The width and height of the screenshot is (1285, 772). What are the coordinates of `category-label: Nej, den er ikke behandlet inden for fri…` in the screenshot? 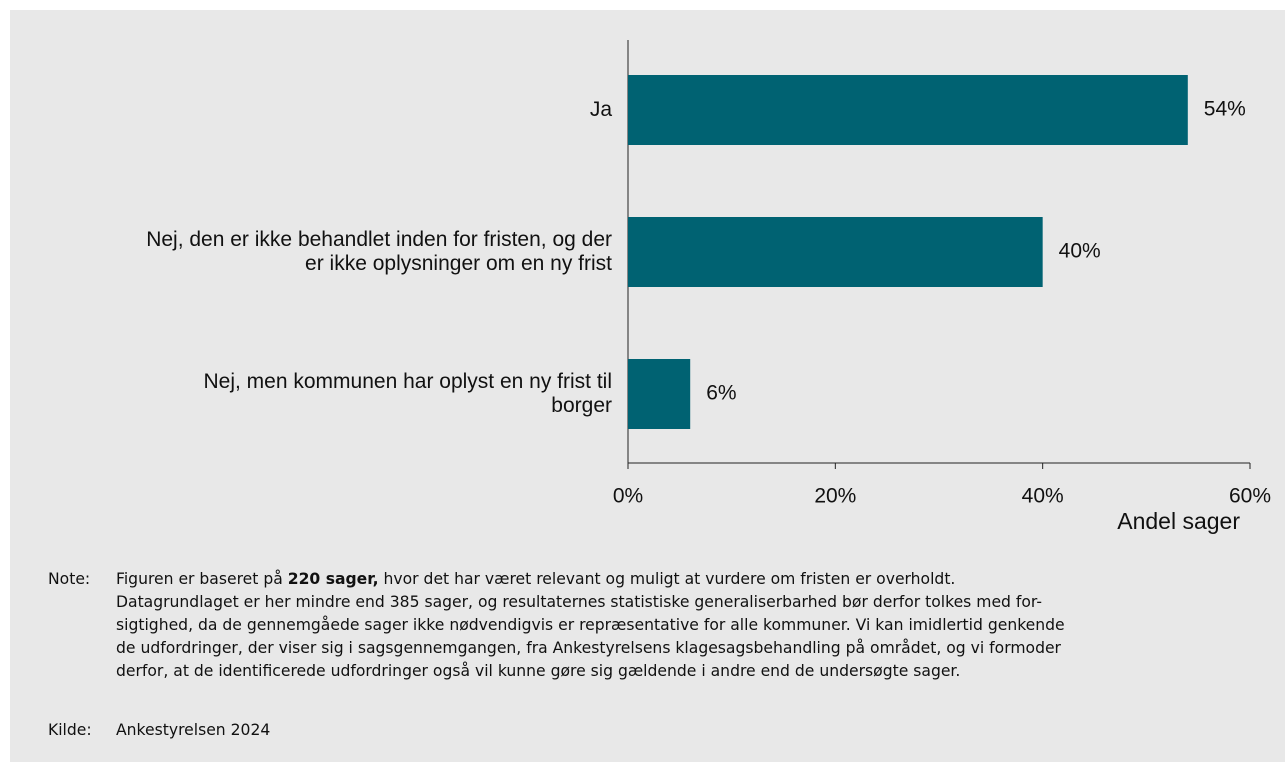 It's located at (379, 251).